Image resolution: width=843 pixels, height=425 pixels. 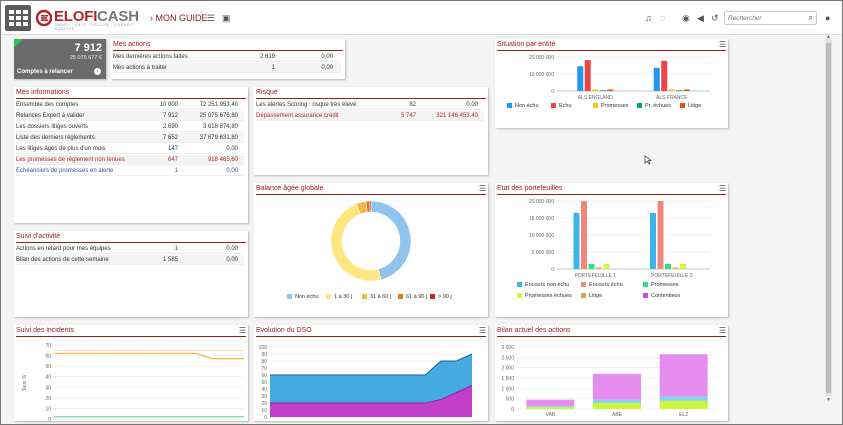 What do you see at coordinates (227, 68) in the screenshot?
I see `action-row: Mes actions à traiter 1 0,00` at bounding box center [227, 68].